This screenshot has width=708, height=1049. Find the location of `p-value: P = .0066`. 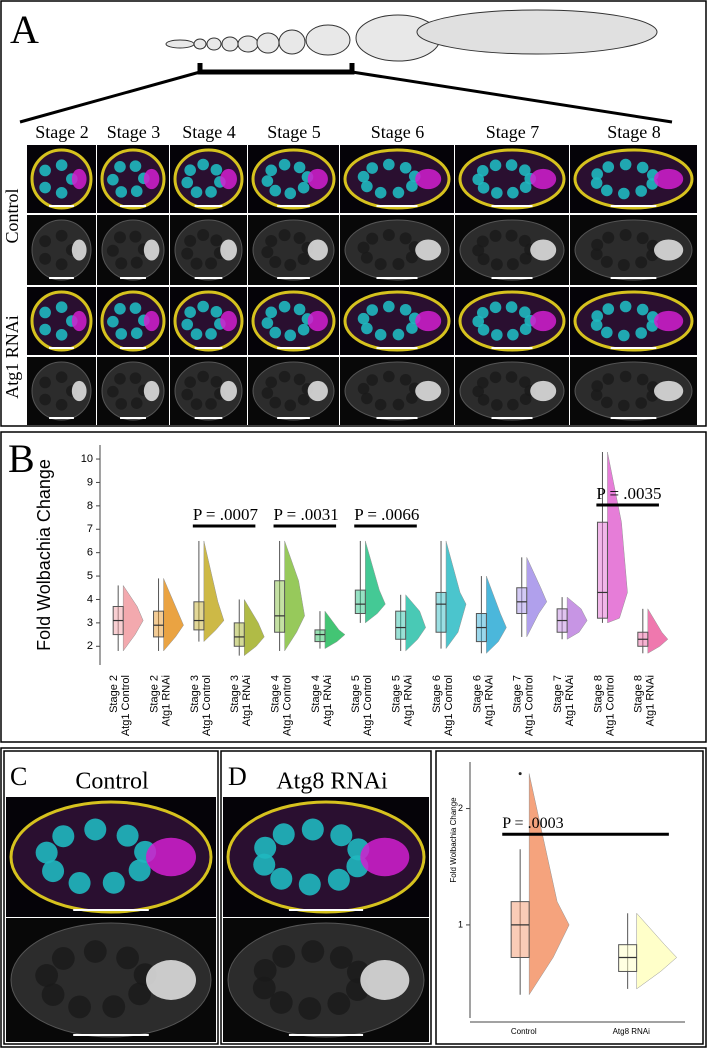

p-value: P = .0066 is located at coordinates (386, 514).